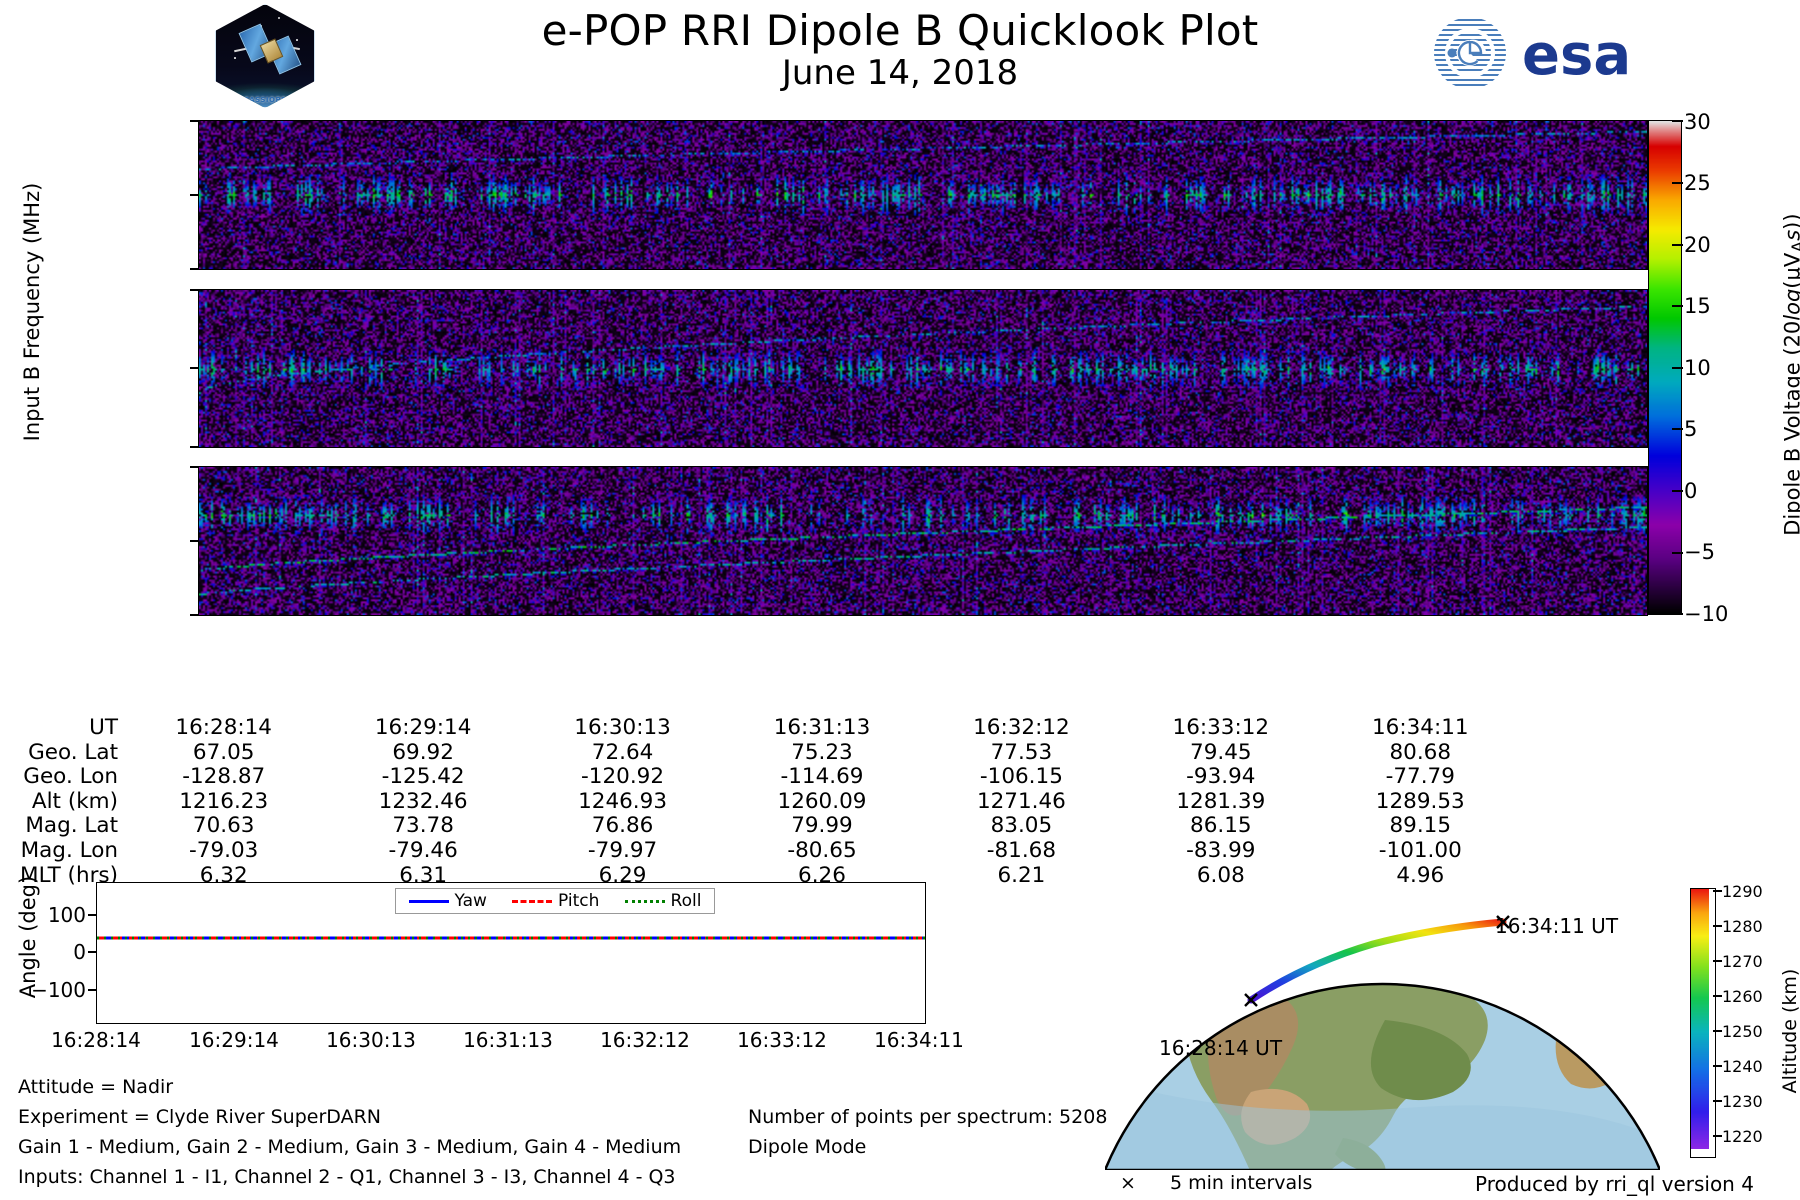 The image size is (1800, 1200). I want to click on cassiope-mission-logo: CASSIOPE, so click(265, 56).